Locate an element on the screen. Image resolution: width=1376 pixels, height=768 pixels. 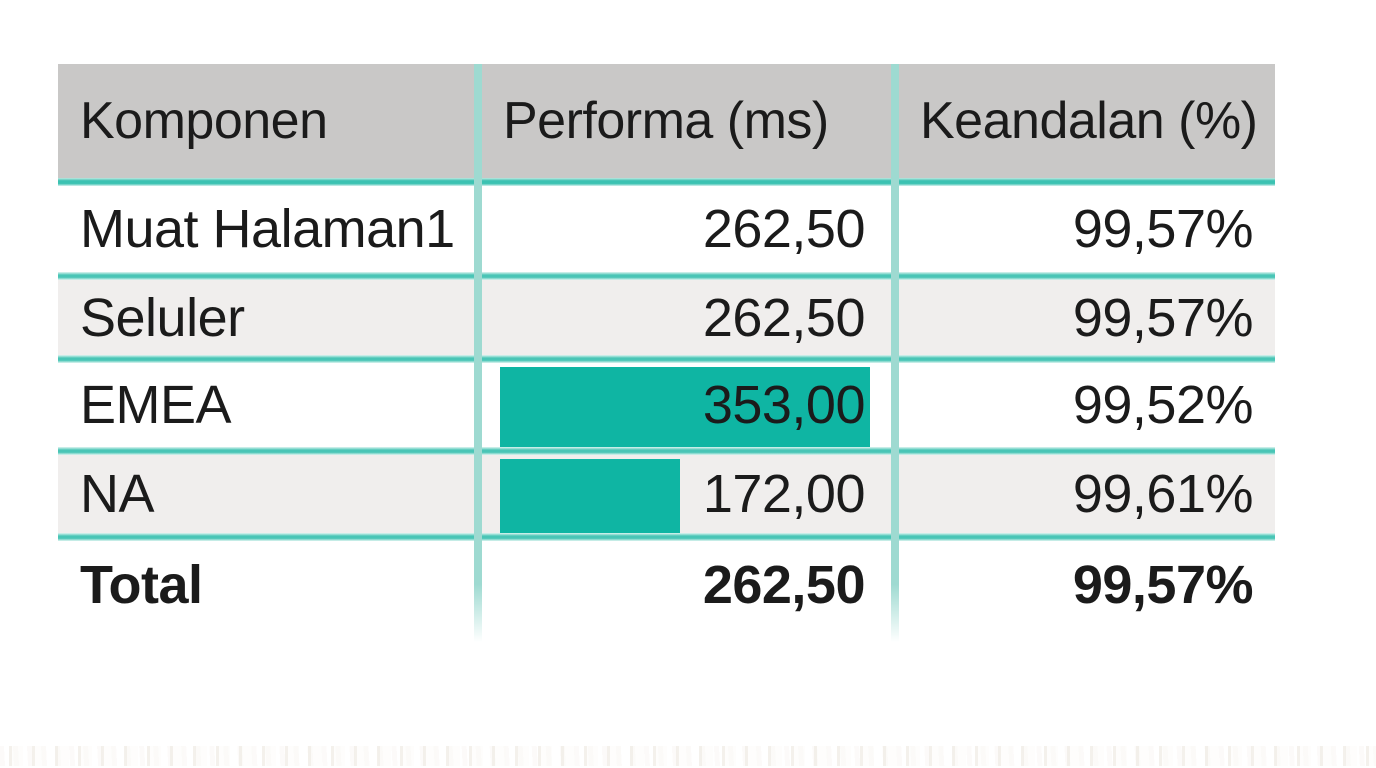
cell-performa: 172,00 is located at coordinates (690, 494).